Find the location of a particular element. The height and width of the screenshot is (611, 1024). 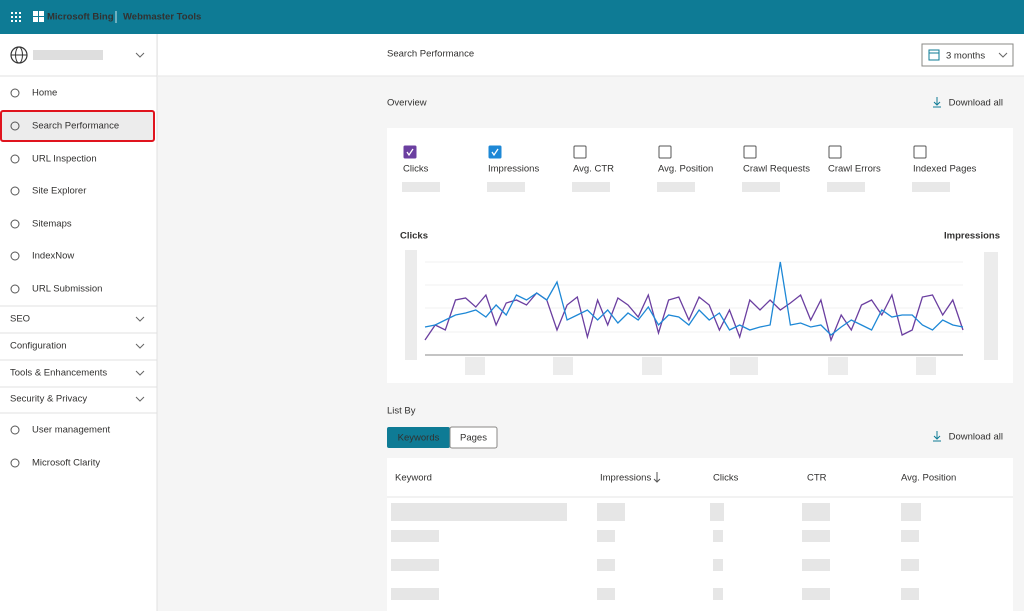

nav-section: Configuration is located at coordinates (38, 346).